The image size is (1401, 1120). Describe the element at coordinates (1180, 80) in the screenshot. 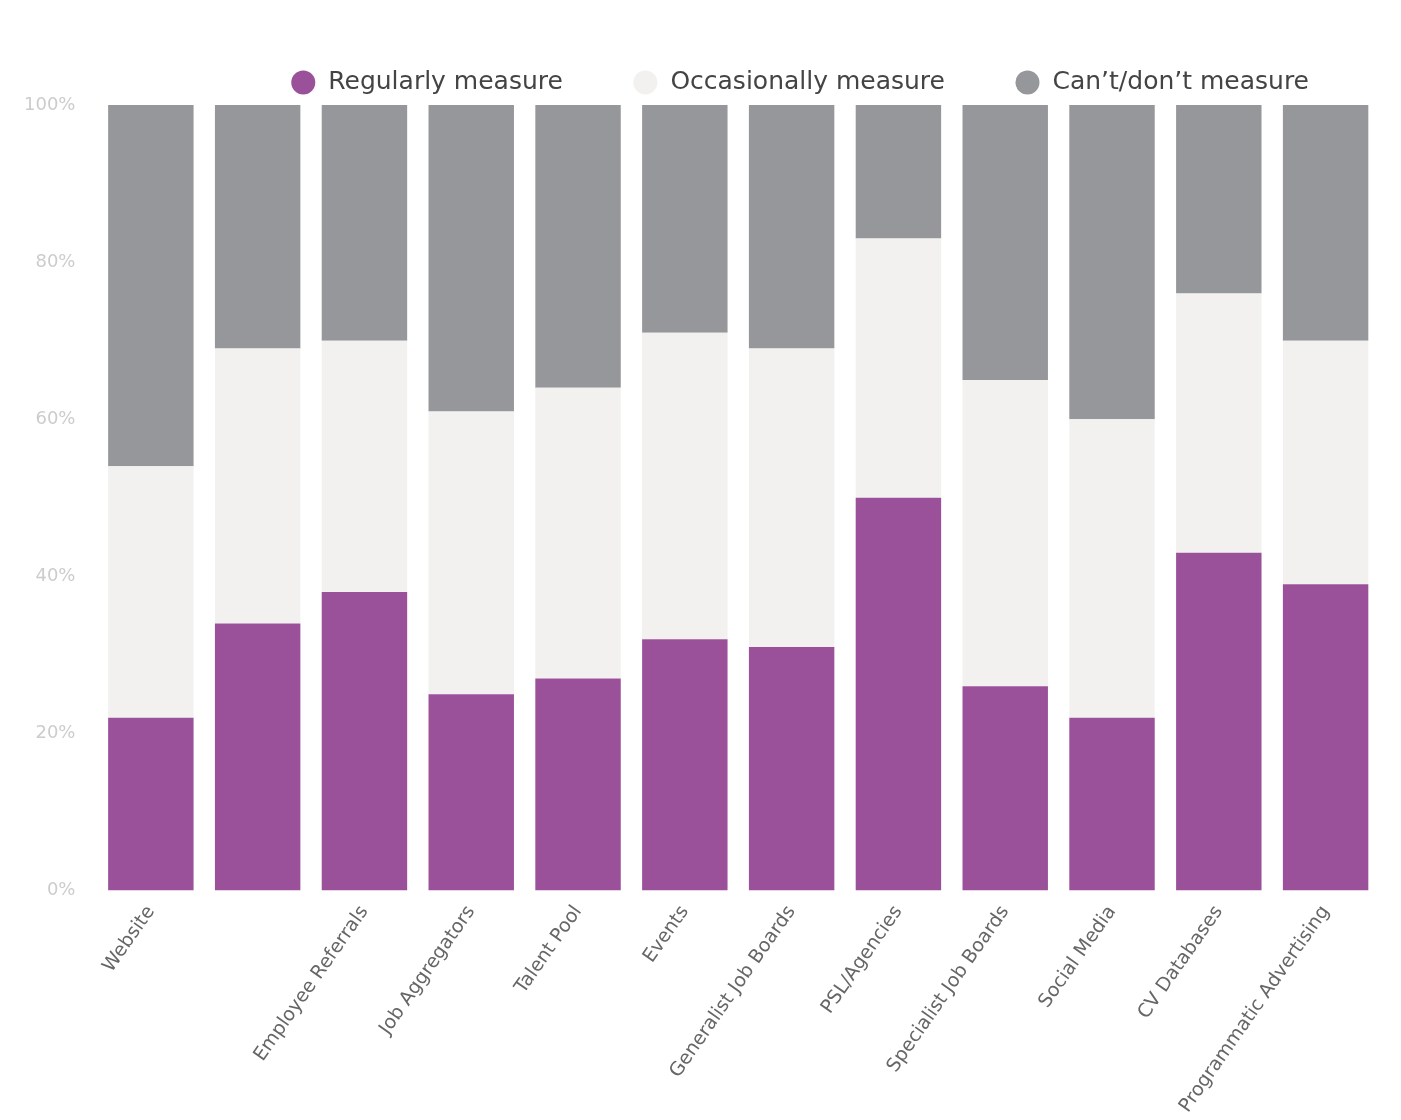

I see `legend-label: Can’t/don’t measure` at that location.